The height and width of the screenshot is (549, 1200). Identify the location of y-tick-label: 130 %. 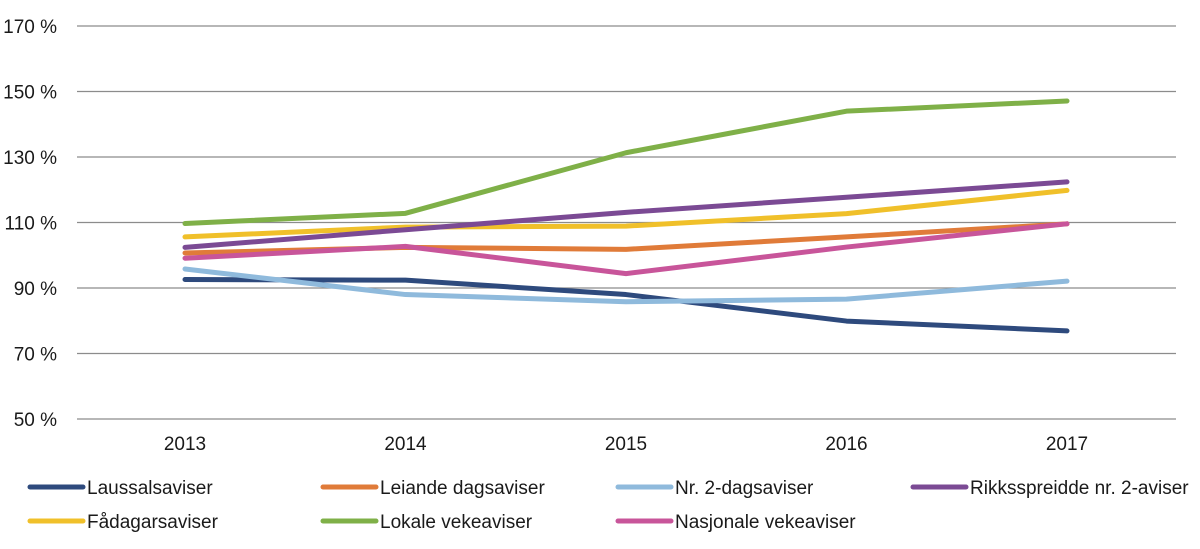
(30, 158).